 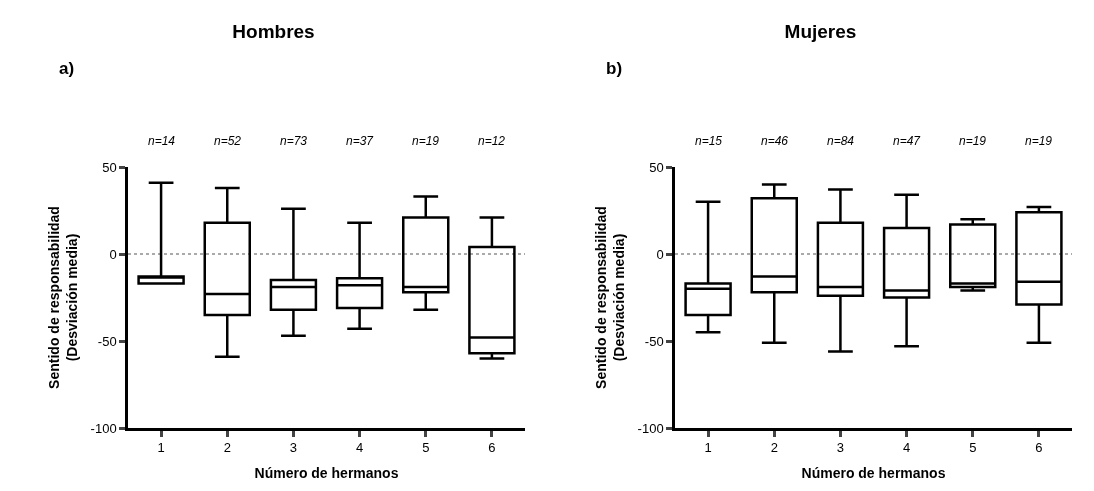 I want to click on text: b), so click(x=614, y=68).